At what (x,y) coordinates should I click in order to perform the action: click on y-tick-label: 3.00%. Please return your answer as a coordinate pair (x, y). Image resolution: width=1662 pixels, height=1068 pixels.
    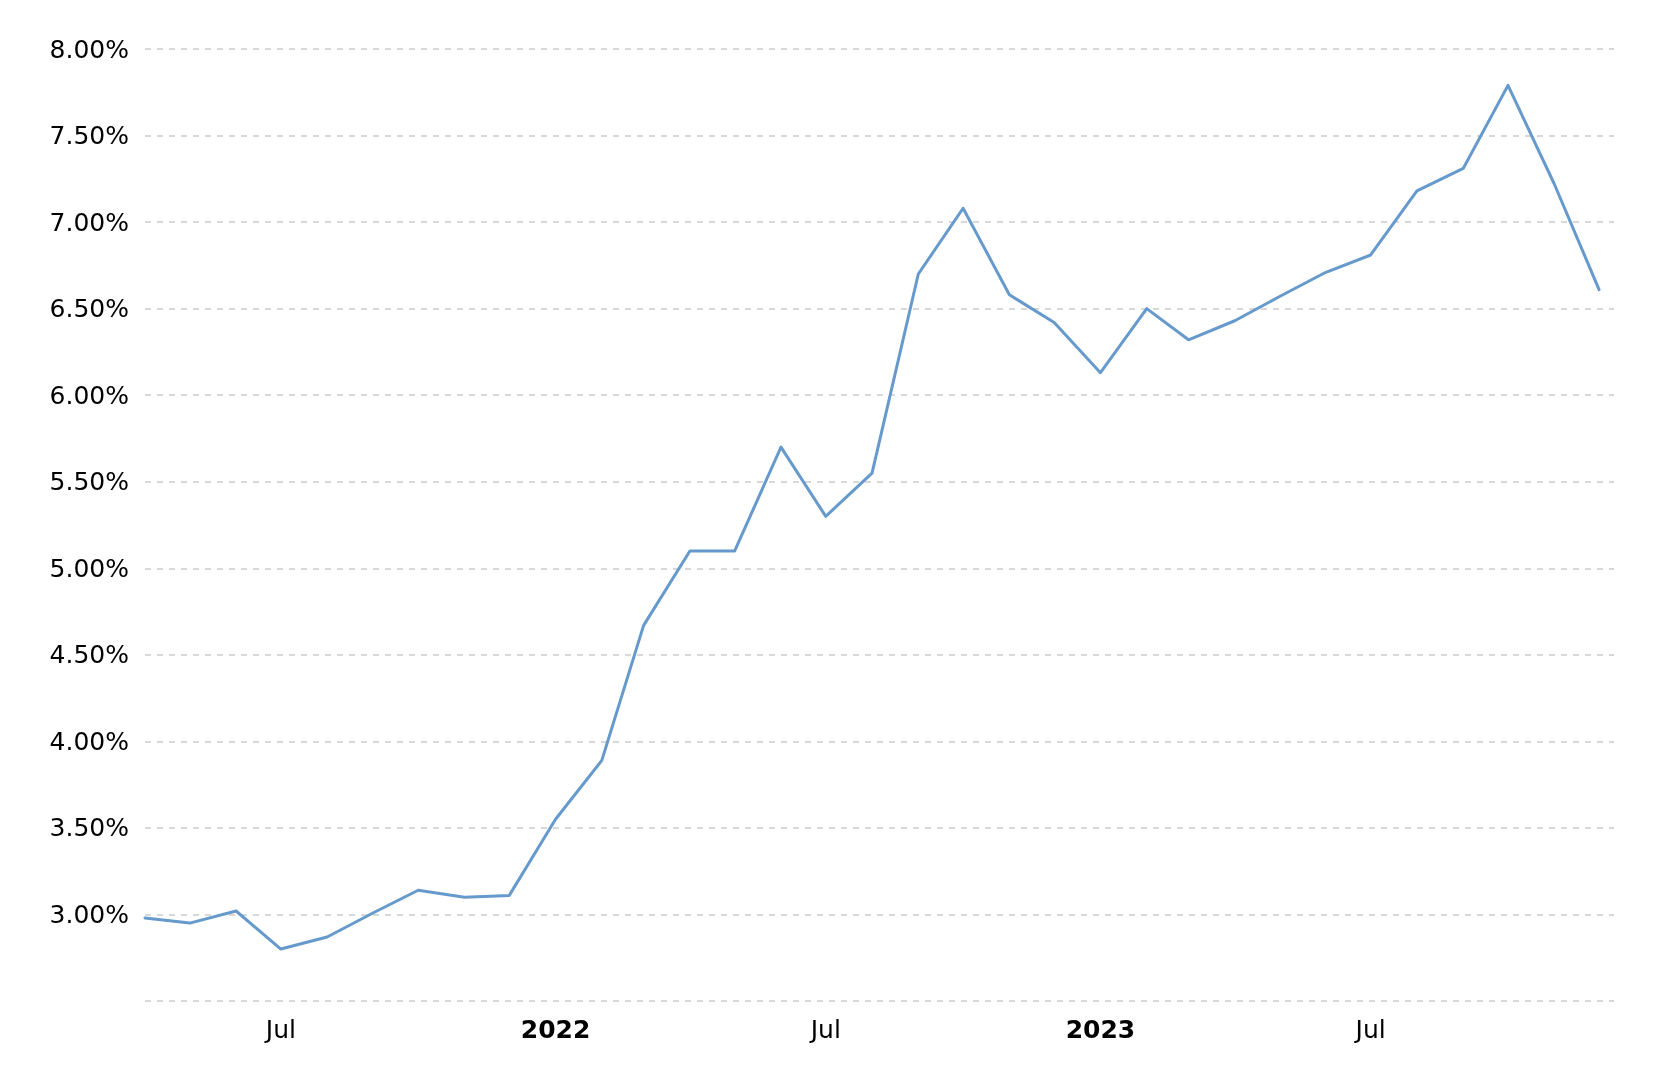
    Looking at the image, I should click on (89, 914).